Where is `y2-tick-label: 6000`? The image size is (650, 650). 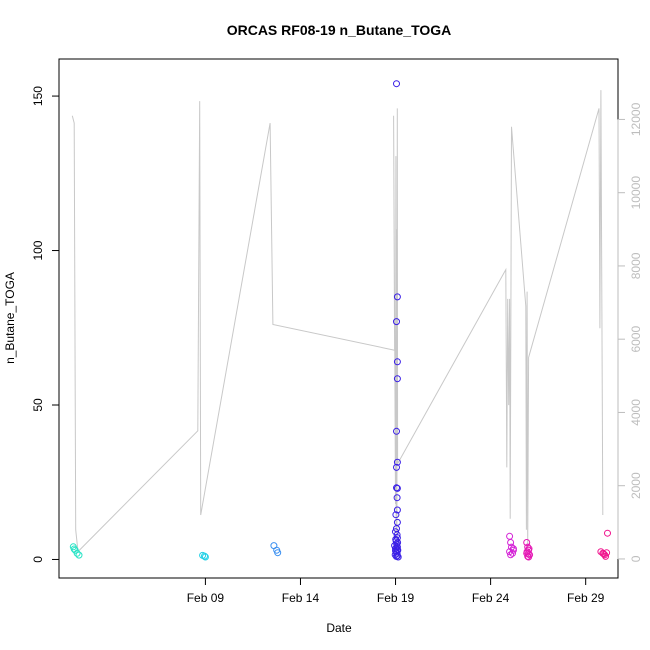
y2-tick-label: 6000 is located at coordinates (636, 339).